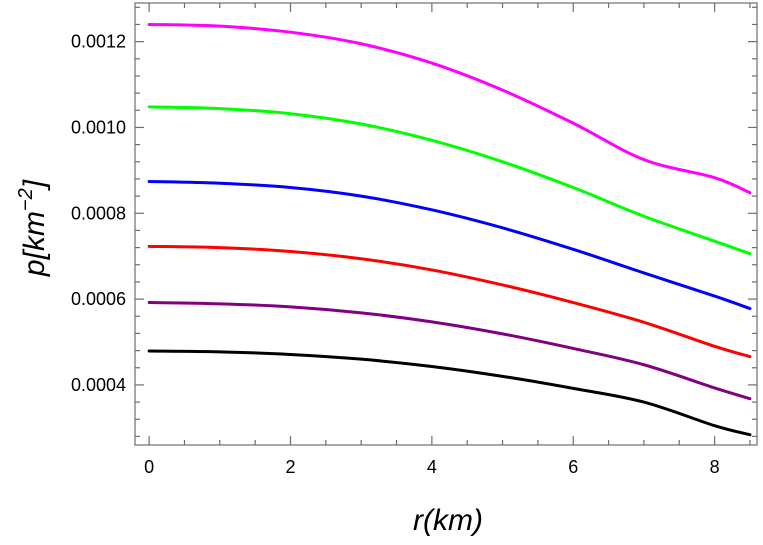  Describe the element at coordinates (290, 467) in the screenshot. I see `x-tick-label: 2` at that location.